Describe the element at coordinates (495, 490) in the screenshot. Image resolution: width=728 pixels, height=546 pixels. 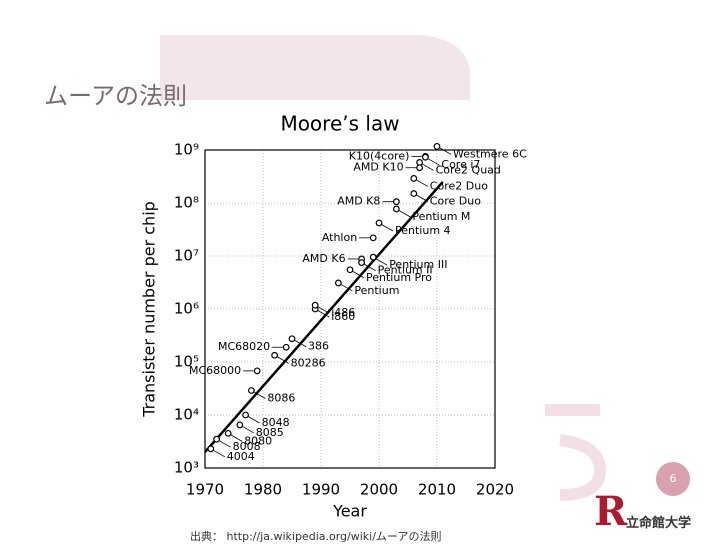
I see `x-tick-label: 2020` at that location.